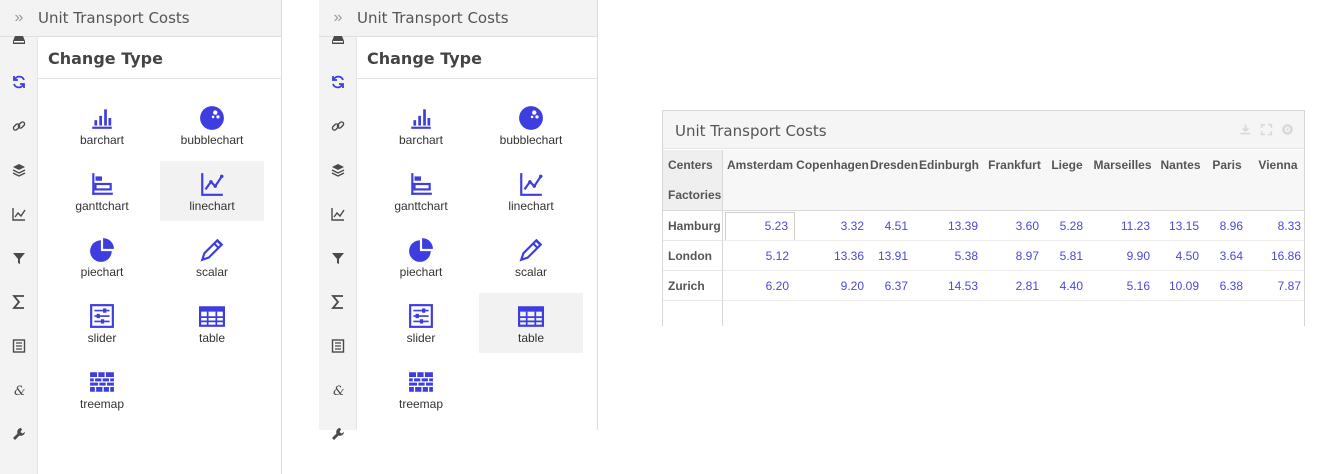 This screenshot has width=1317, height=474. What do you see at coordinates (1067, 165) in the screenshot?
I see `column-header: Liege` at bounding box center [1067, 165].